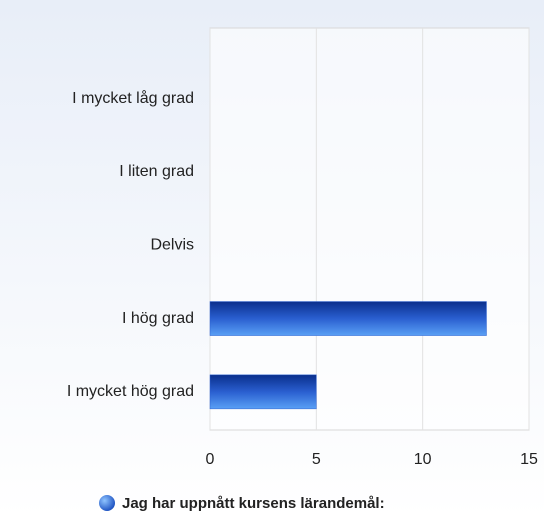 This screenshot has height=517, width=544. I want to click on y-tick-label: I mycket låg grad, so click(133, 98).